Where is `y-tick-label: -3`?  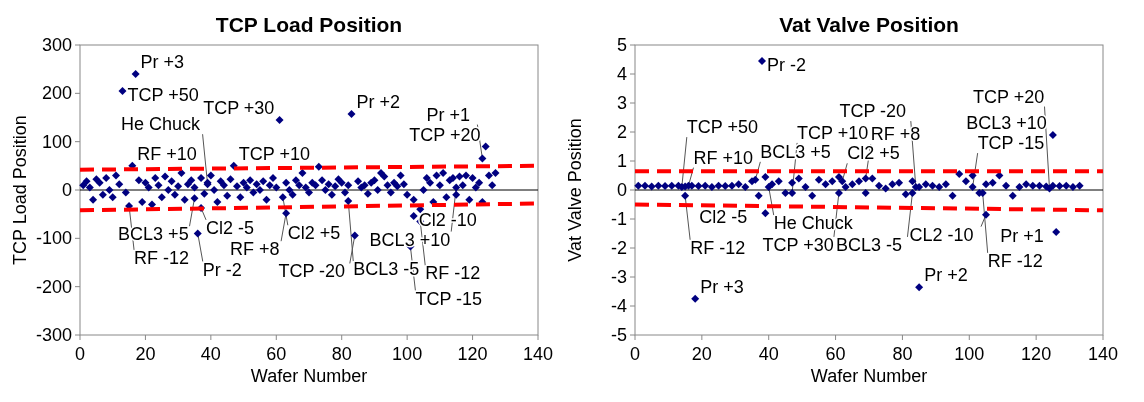
y-tick-label: -3 is located at coordinates (618, 277).